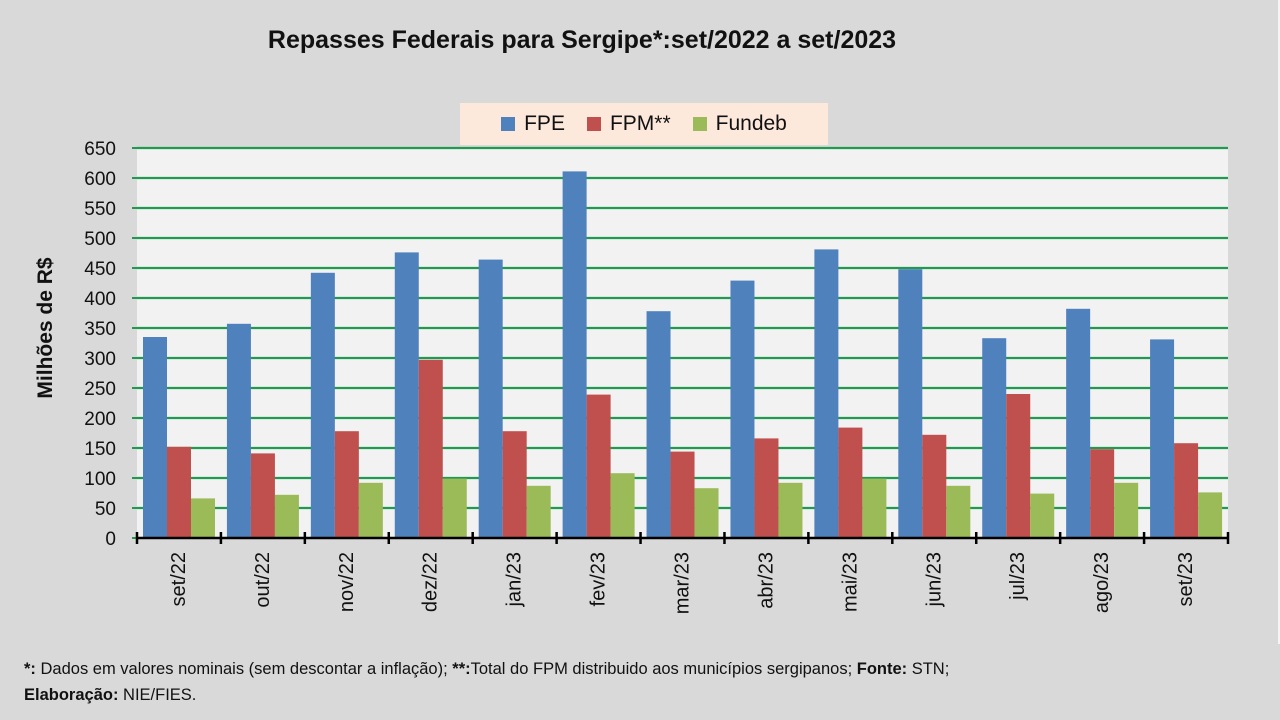 This screenshot has height=720, width=1280. Describe the element at coordinates (100, 419) in the screenshot. I see `y-tick-label: 200` at that location.